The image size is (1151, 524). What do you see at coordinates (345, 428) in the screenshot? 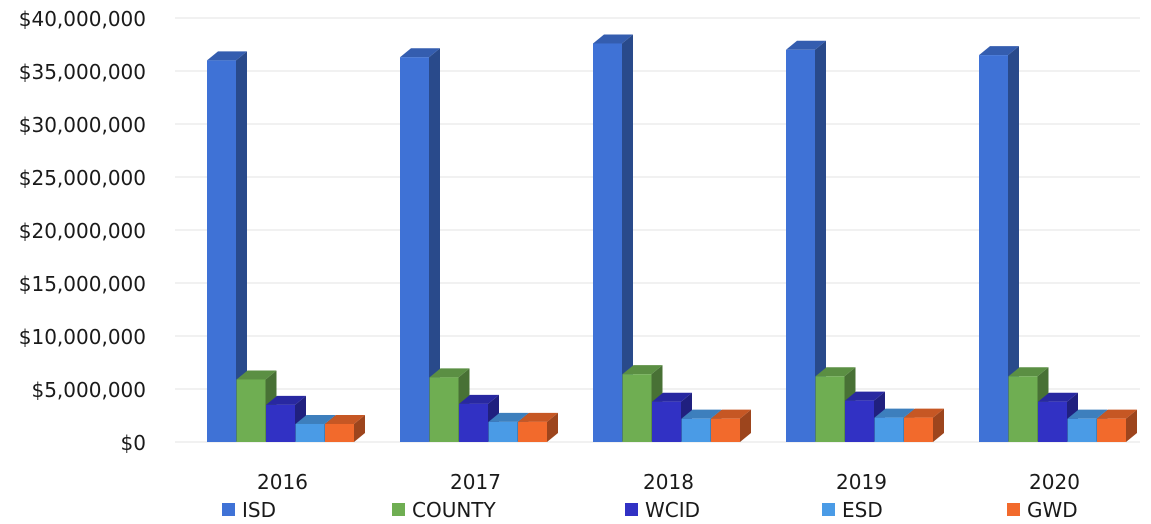
I see `bar-gwd-2016` at bounding box center [345, 428].